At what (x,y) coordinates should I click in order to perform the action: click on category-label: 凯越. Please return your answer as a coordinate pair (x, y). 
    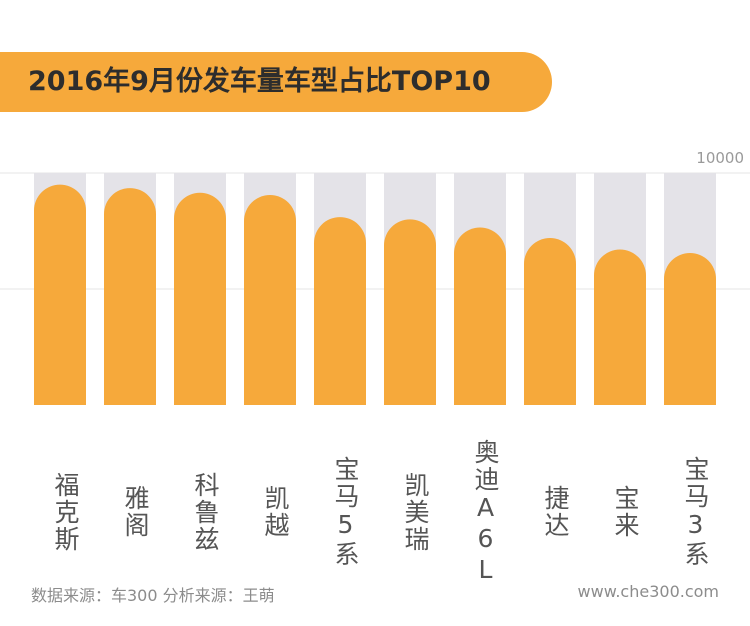
    Looking at the image, I should click on (275, 512).